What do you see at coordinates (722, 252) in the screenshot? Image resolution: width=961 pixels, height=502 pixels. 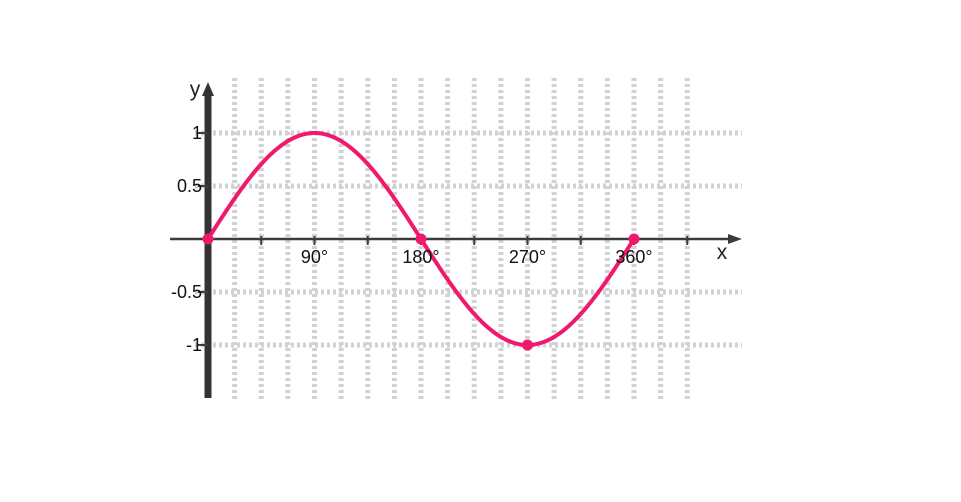 I see `x-axis-title: x` at bounding box center [722, 252].